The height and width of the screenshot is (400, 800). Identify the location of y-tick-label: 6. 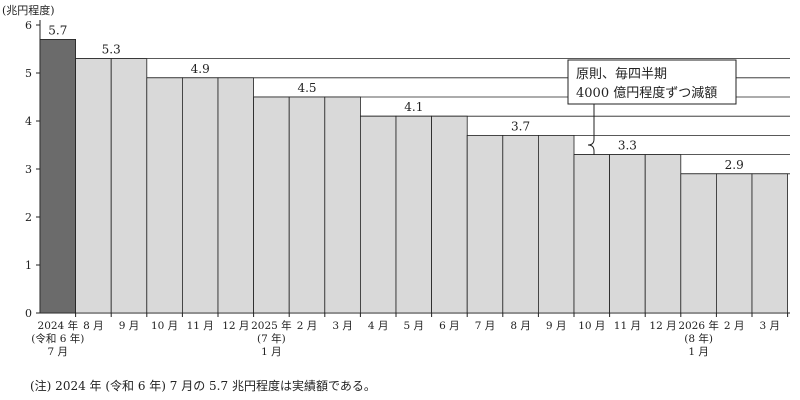
(28, 25).